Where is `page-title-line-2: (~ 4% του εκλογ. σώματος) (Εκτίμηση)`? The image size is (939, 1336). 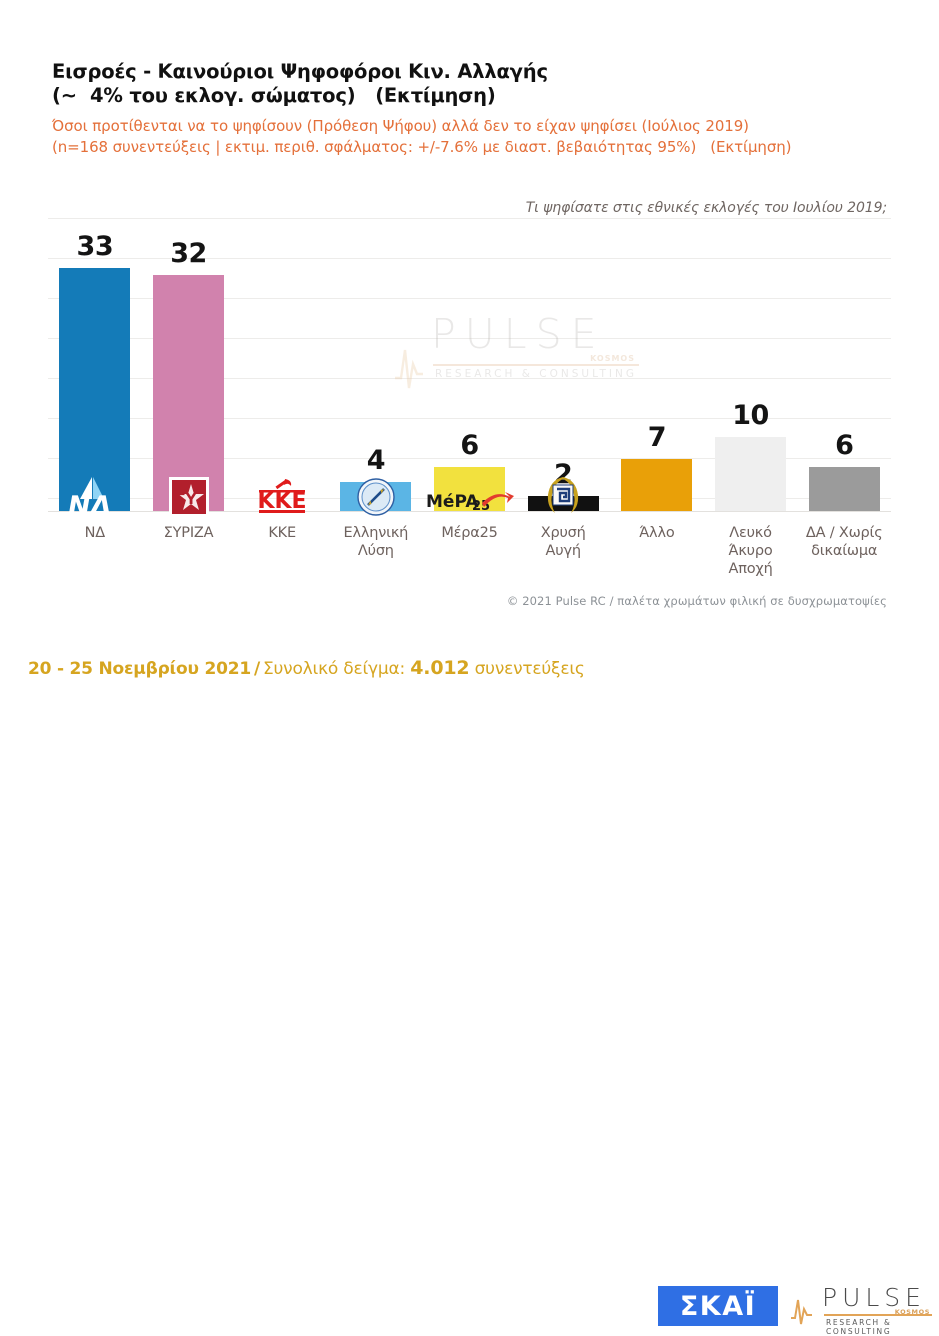 page-title-line-2: (~ 4% του εκλογ. σώματος) (Εκτίμηση) is located at coordinates (274, 95).